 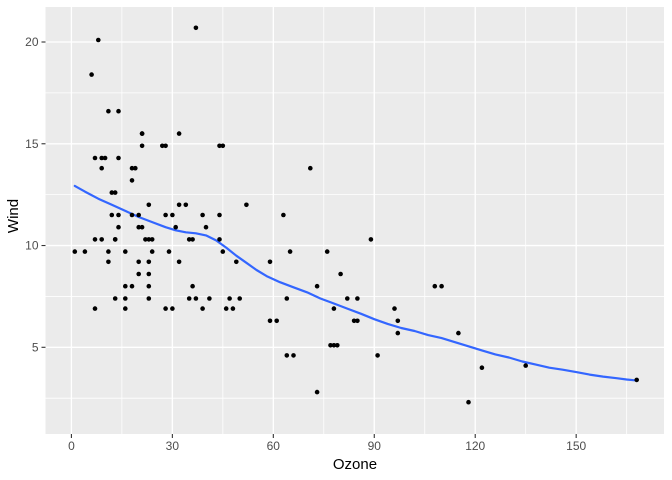 What do you see at coordinates (71, 446) in the screenshot?
I see `x-tick-label: 0` at bounding box center [71, 446].